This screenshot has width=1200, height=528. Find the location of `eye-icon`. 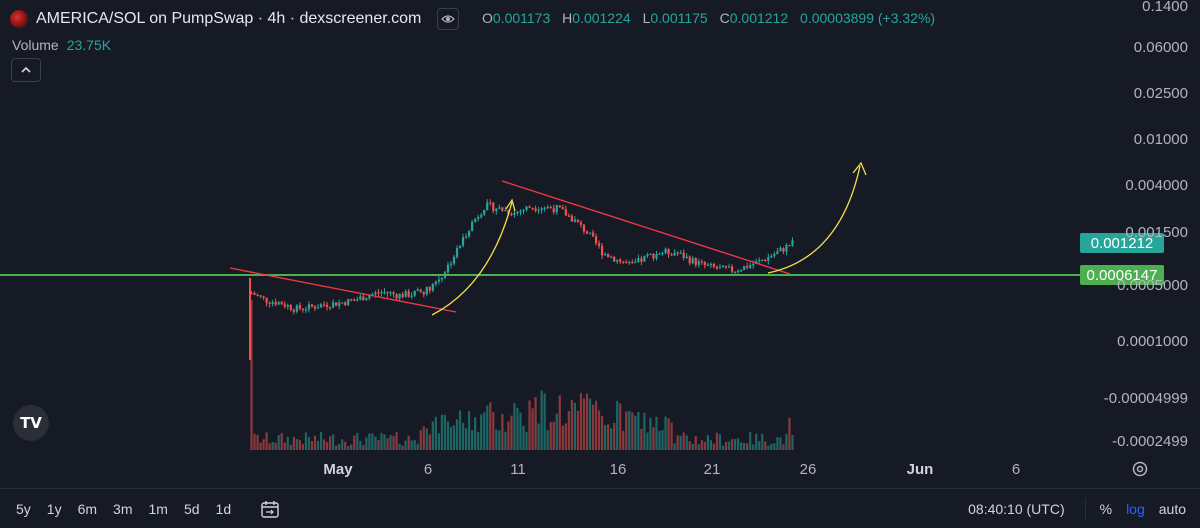

eye-icon is located at coordinates (448, 19).